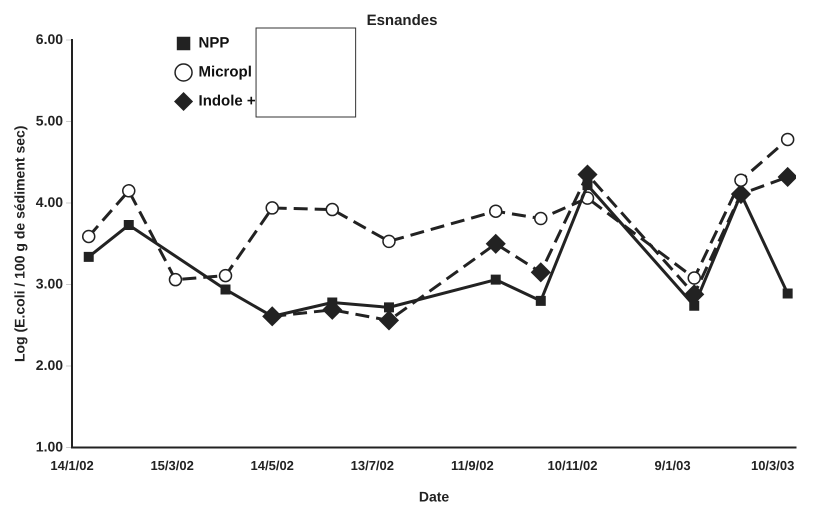  Describe the element at coordinates (50, 446) in the screenshot. I see `y-tick-label: 1.00` at that location.